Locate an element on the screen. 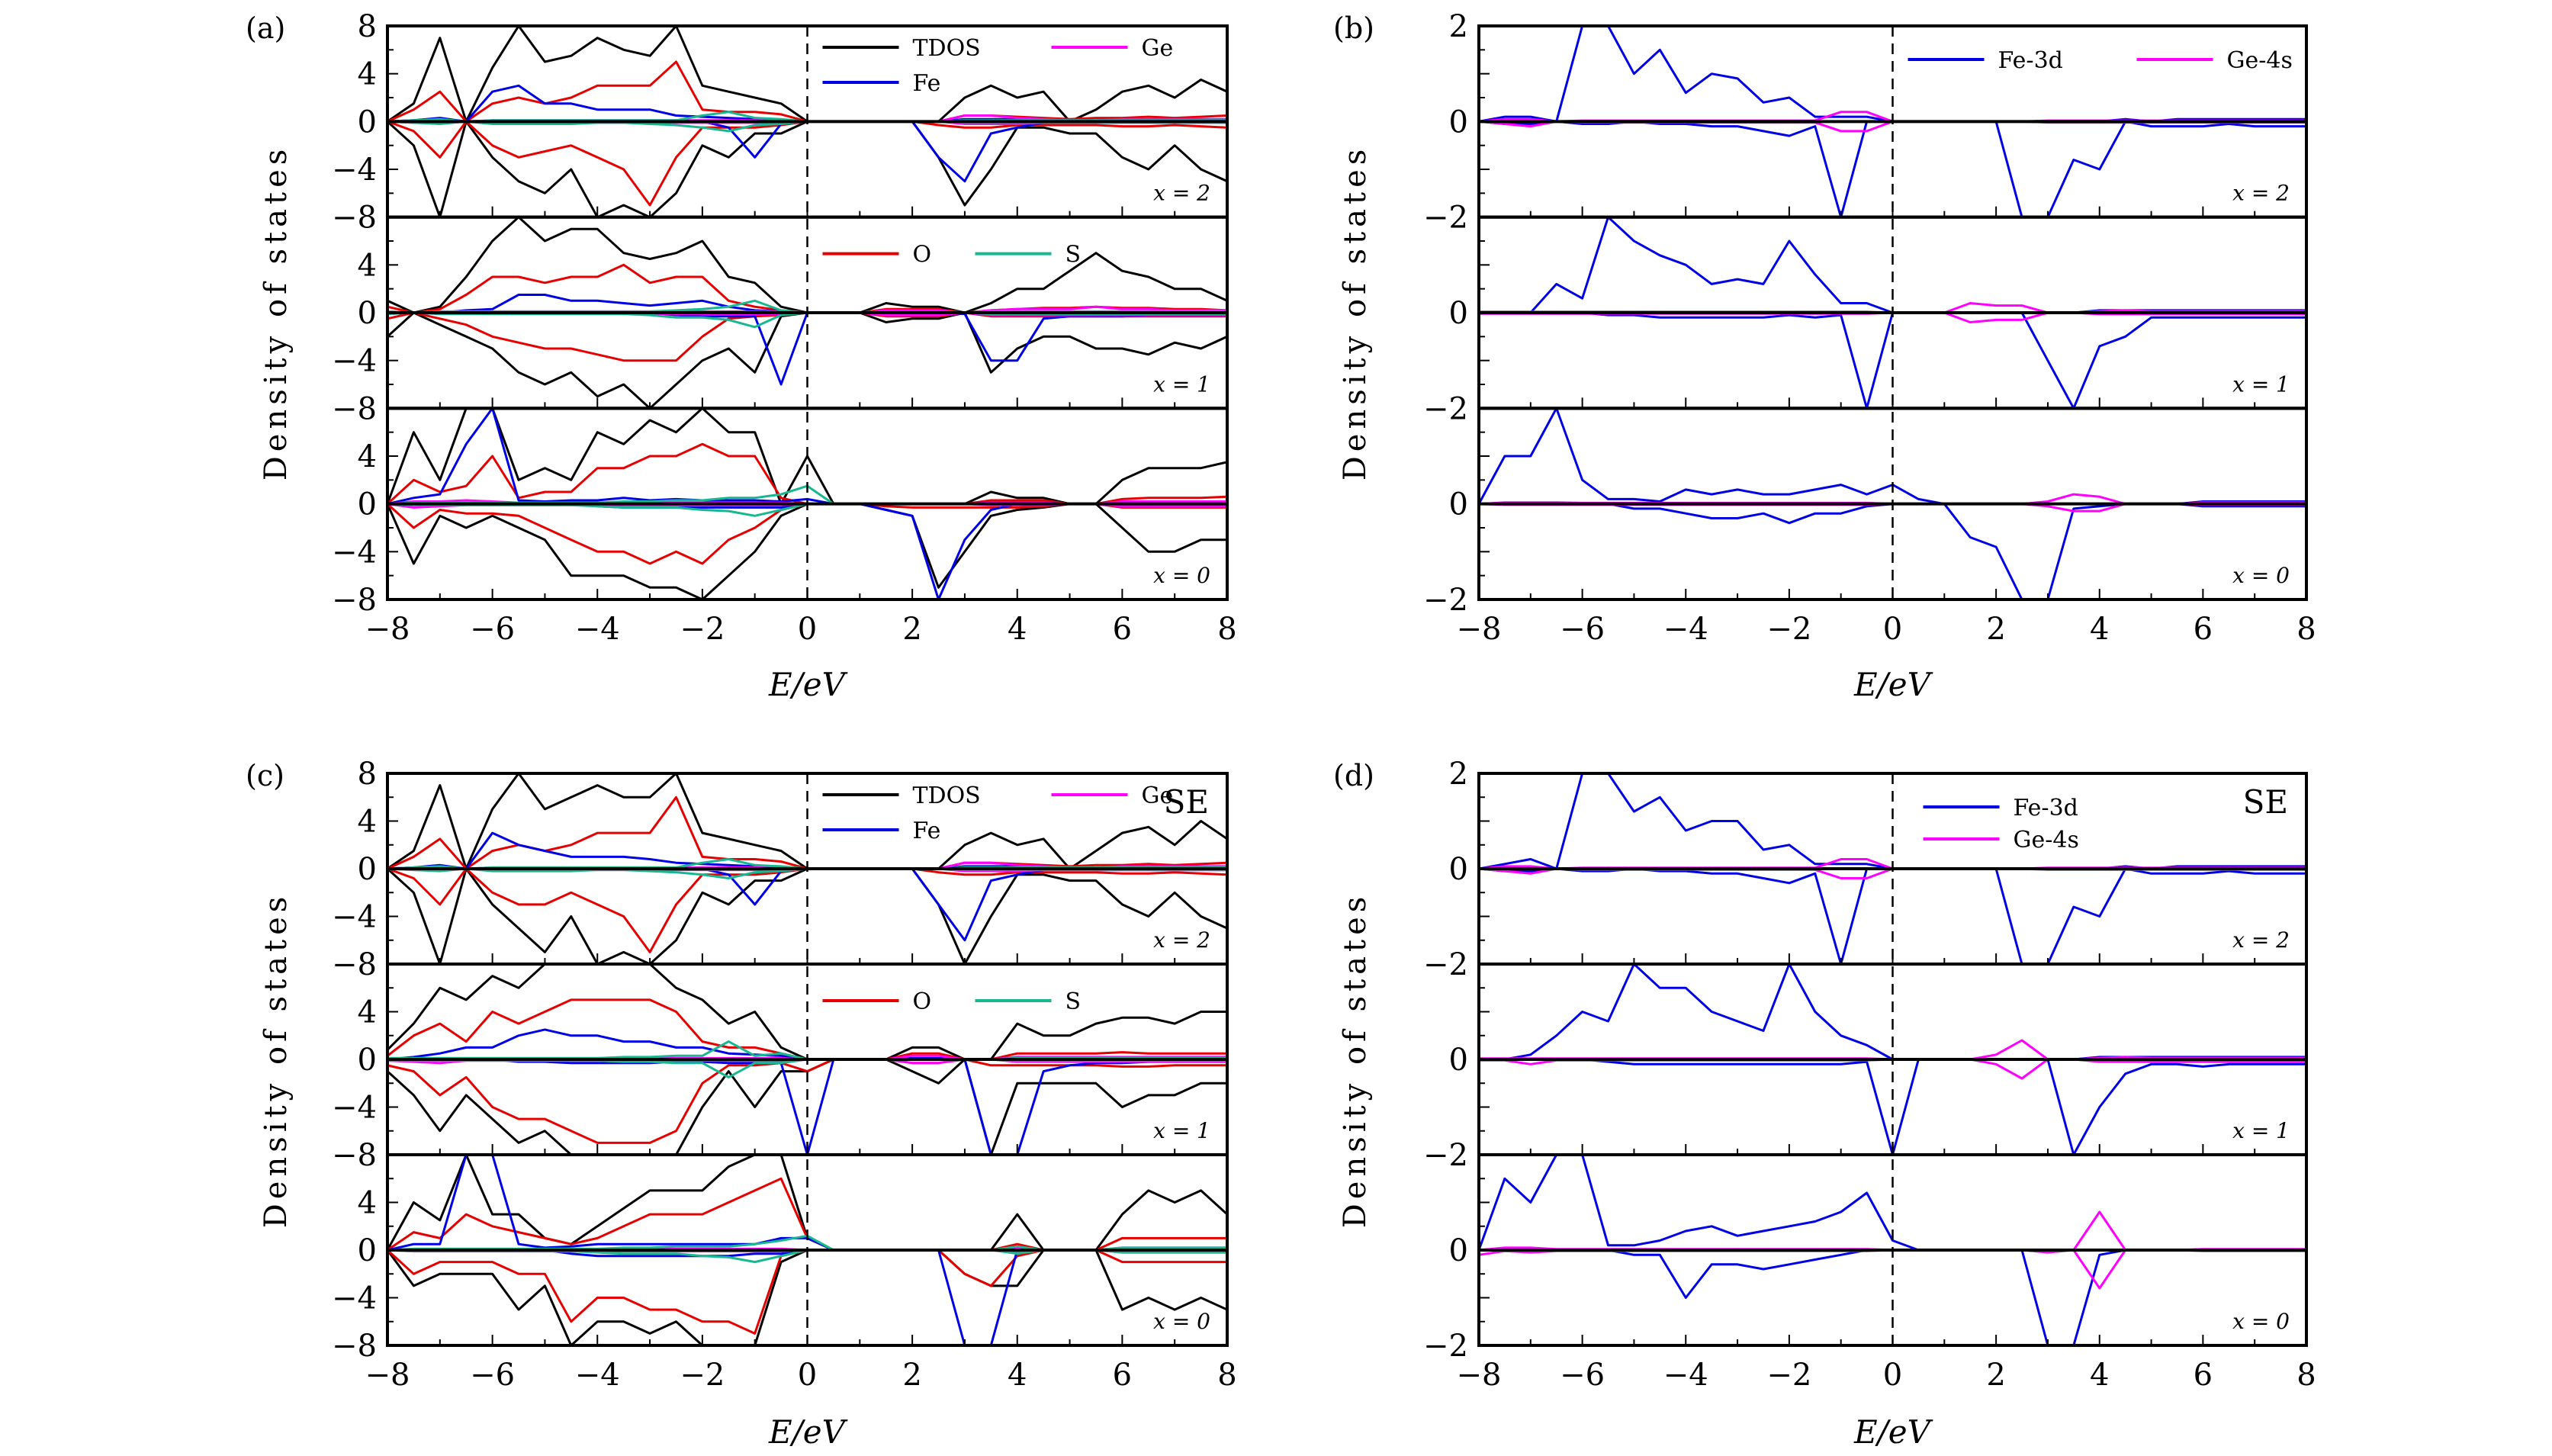 The width and height of the screenshot is (2552, 1456). x-tick-label: 2 is located at coordinates (911, 629).